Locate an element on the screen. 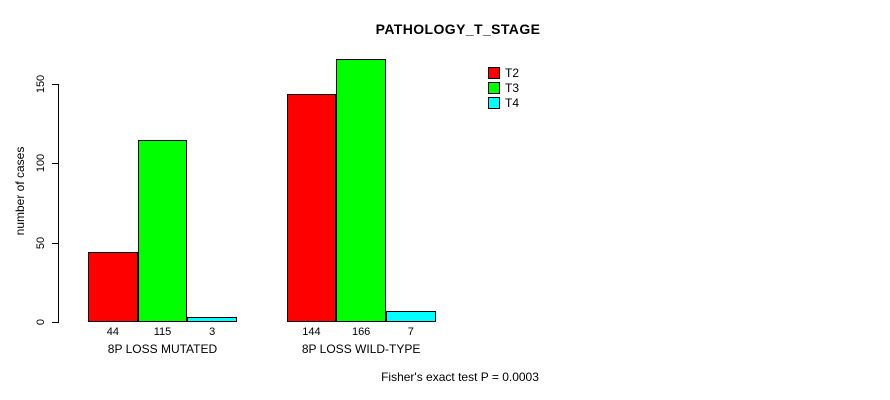  y-tick-label: 150 is located at coordinates (41, 84).